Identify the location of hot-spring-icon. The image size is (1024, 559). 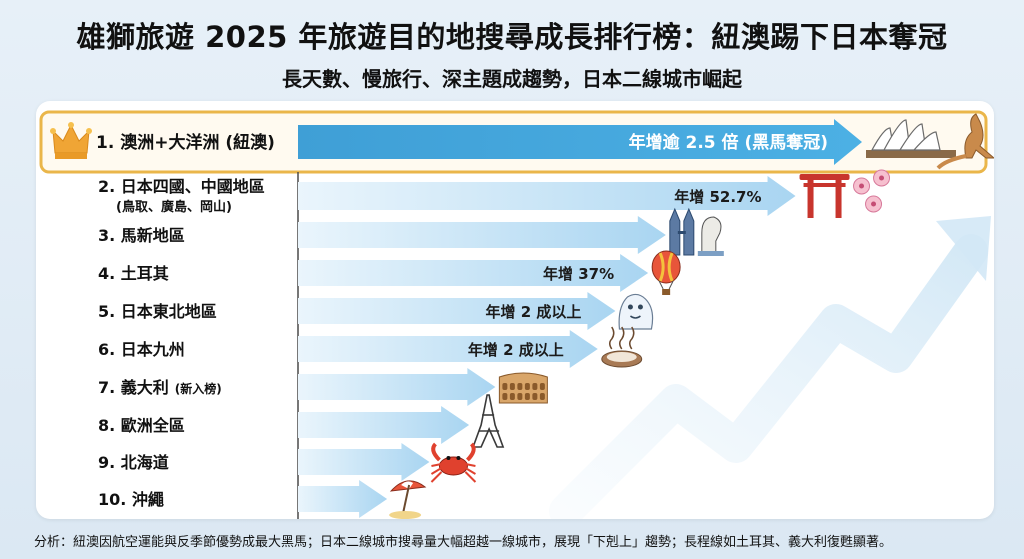
(622, 347).